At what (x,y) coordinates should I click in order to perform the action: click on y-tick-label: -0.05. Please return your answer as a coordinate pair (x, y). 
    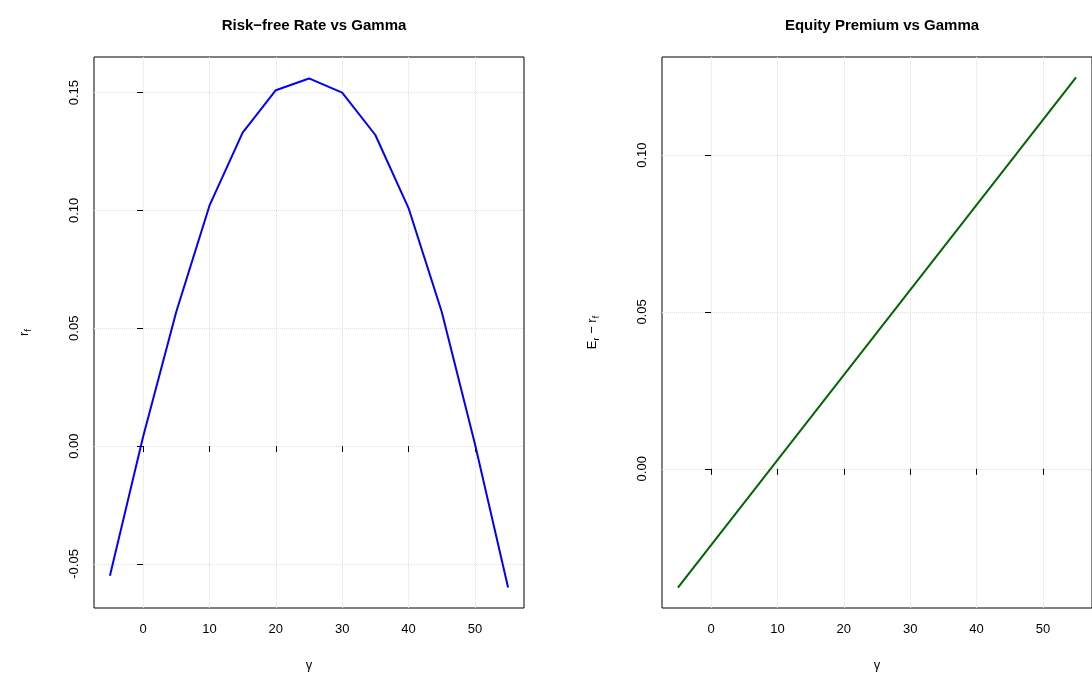
    Looking at the image, I should click on (73, 564).